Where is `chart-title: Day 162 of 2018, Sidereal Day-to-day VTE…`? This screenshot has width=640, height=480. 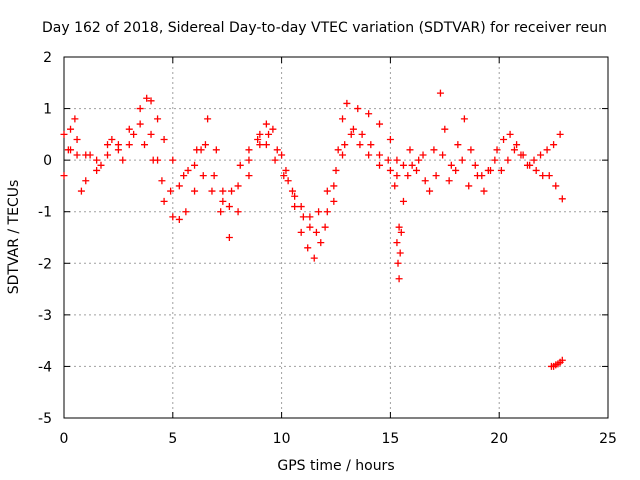
chart-title: Day 162 of 2018, Sidereal Day-to-day VTE… is located at coordinates (324, 28).